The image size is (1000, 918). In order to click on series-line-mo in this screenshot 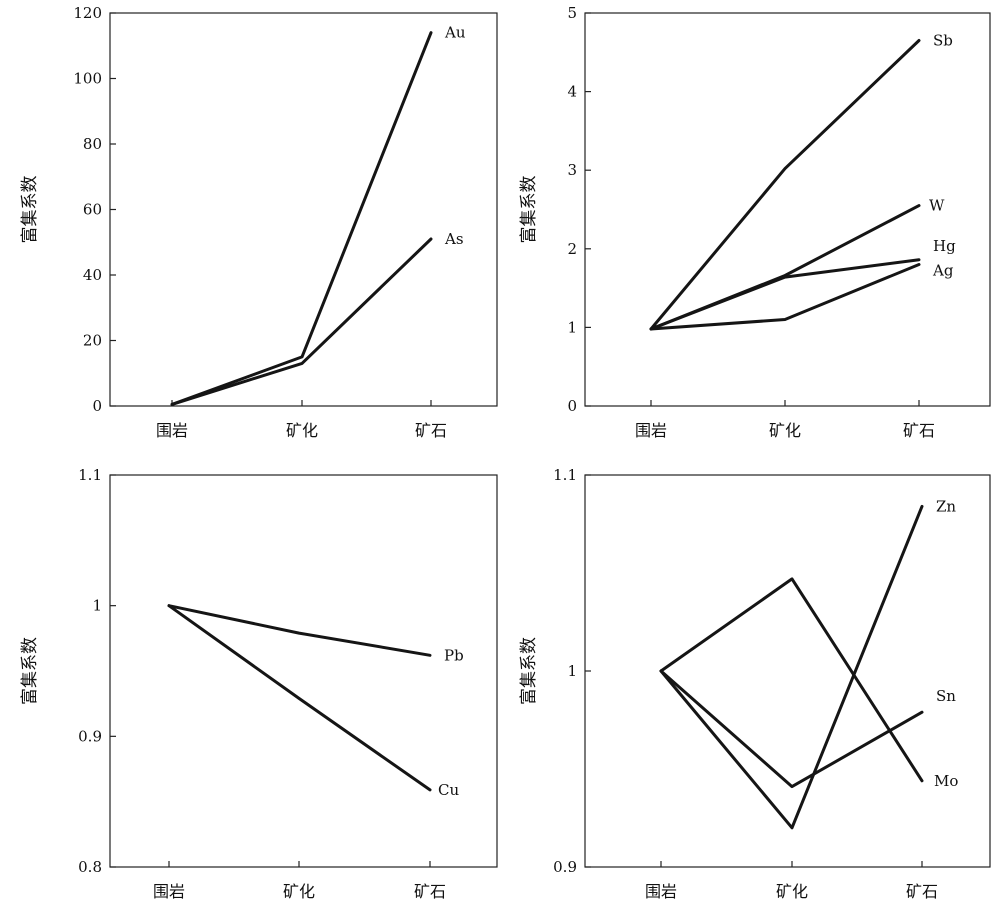, I will do `click(791, 680)`.